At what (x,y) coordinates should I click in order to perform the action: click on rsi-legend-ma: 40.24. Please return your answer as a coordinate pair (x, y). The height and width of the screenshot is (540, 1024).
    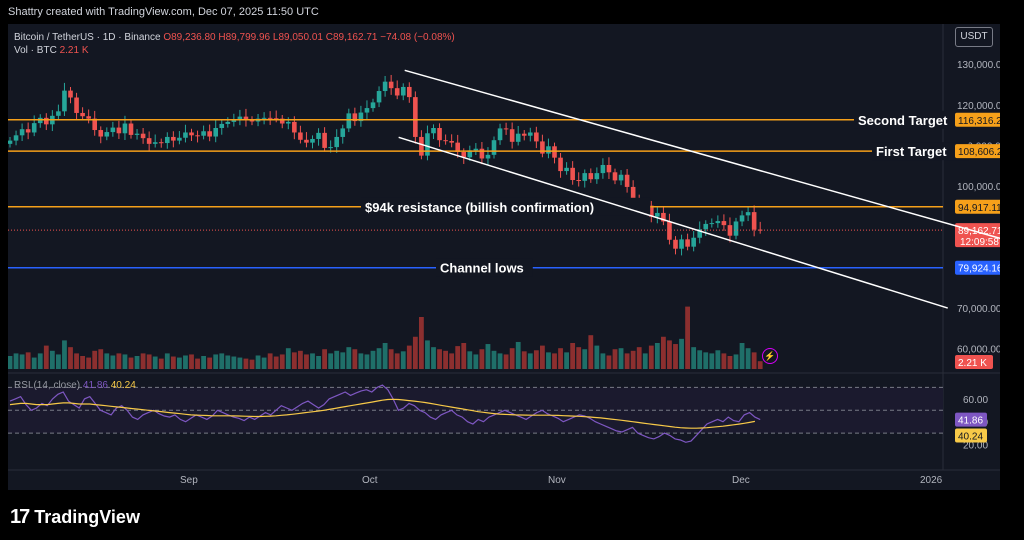
    Looking at the image, I should click on (123, 385).